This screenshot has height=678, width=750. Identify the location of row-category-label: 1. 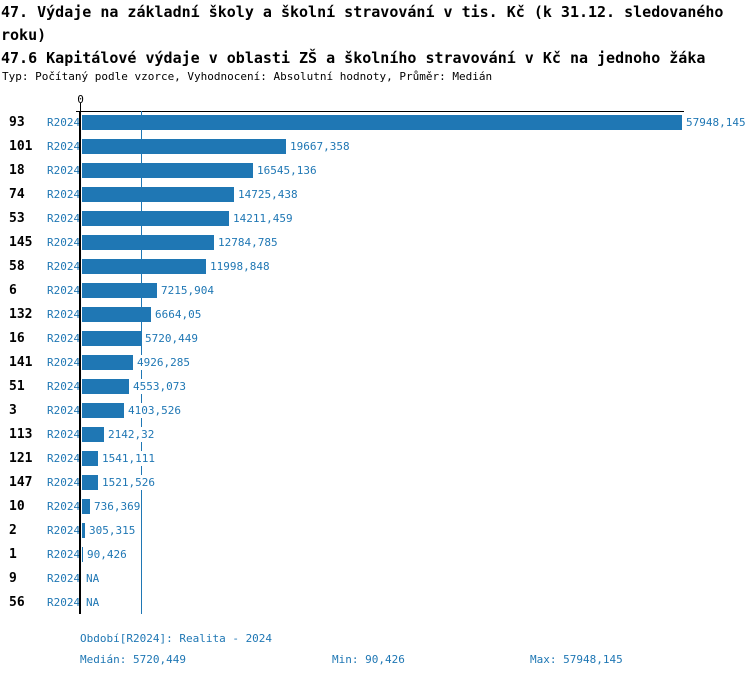
(13, 554).